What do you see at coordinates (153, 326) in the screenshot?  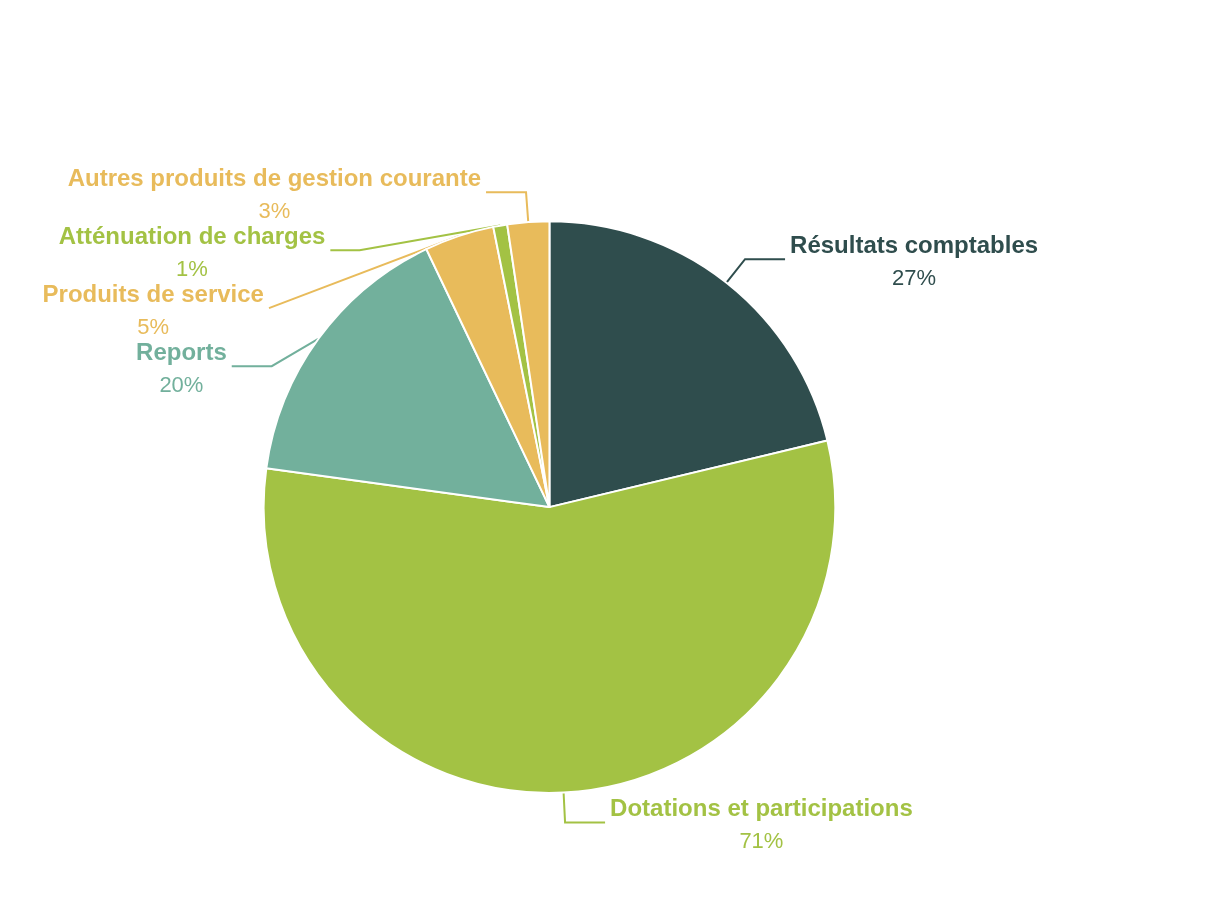 I see `data-label: 5%` at bounding box center [153, 326].